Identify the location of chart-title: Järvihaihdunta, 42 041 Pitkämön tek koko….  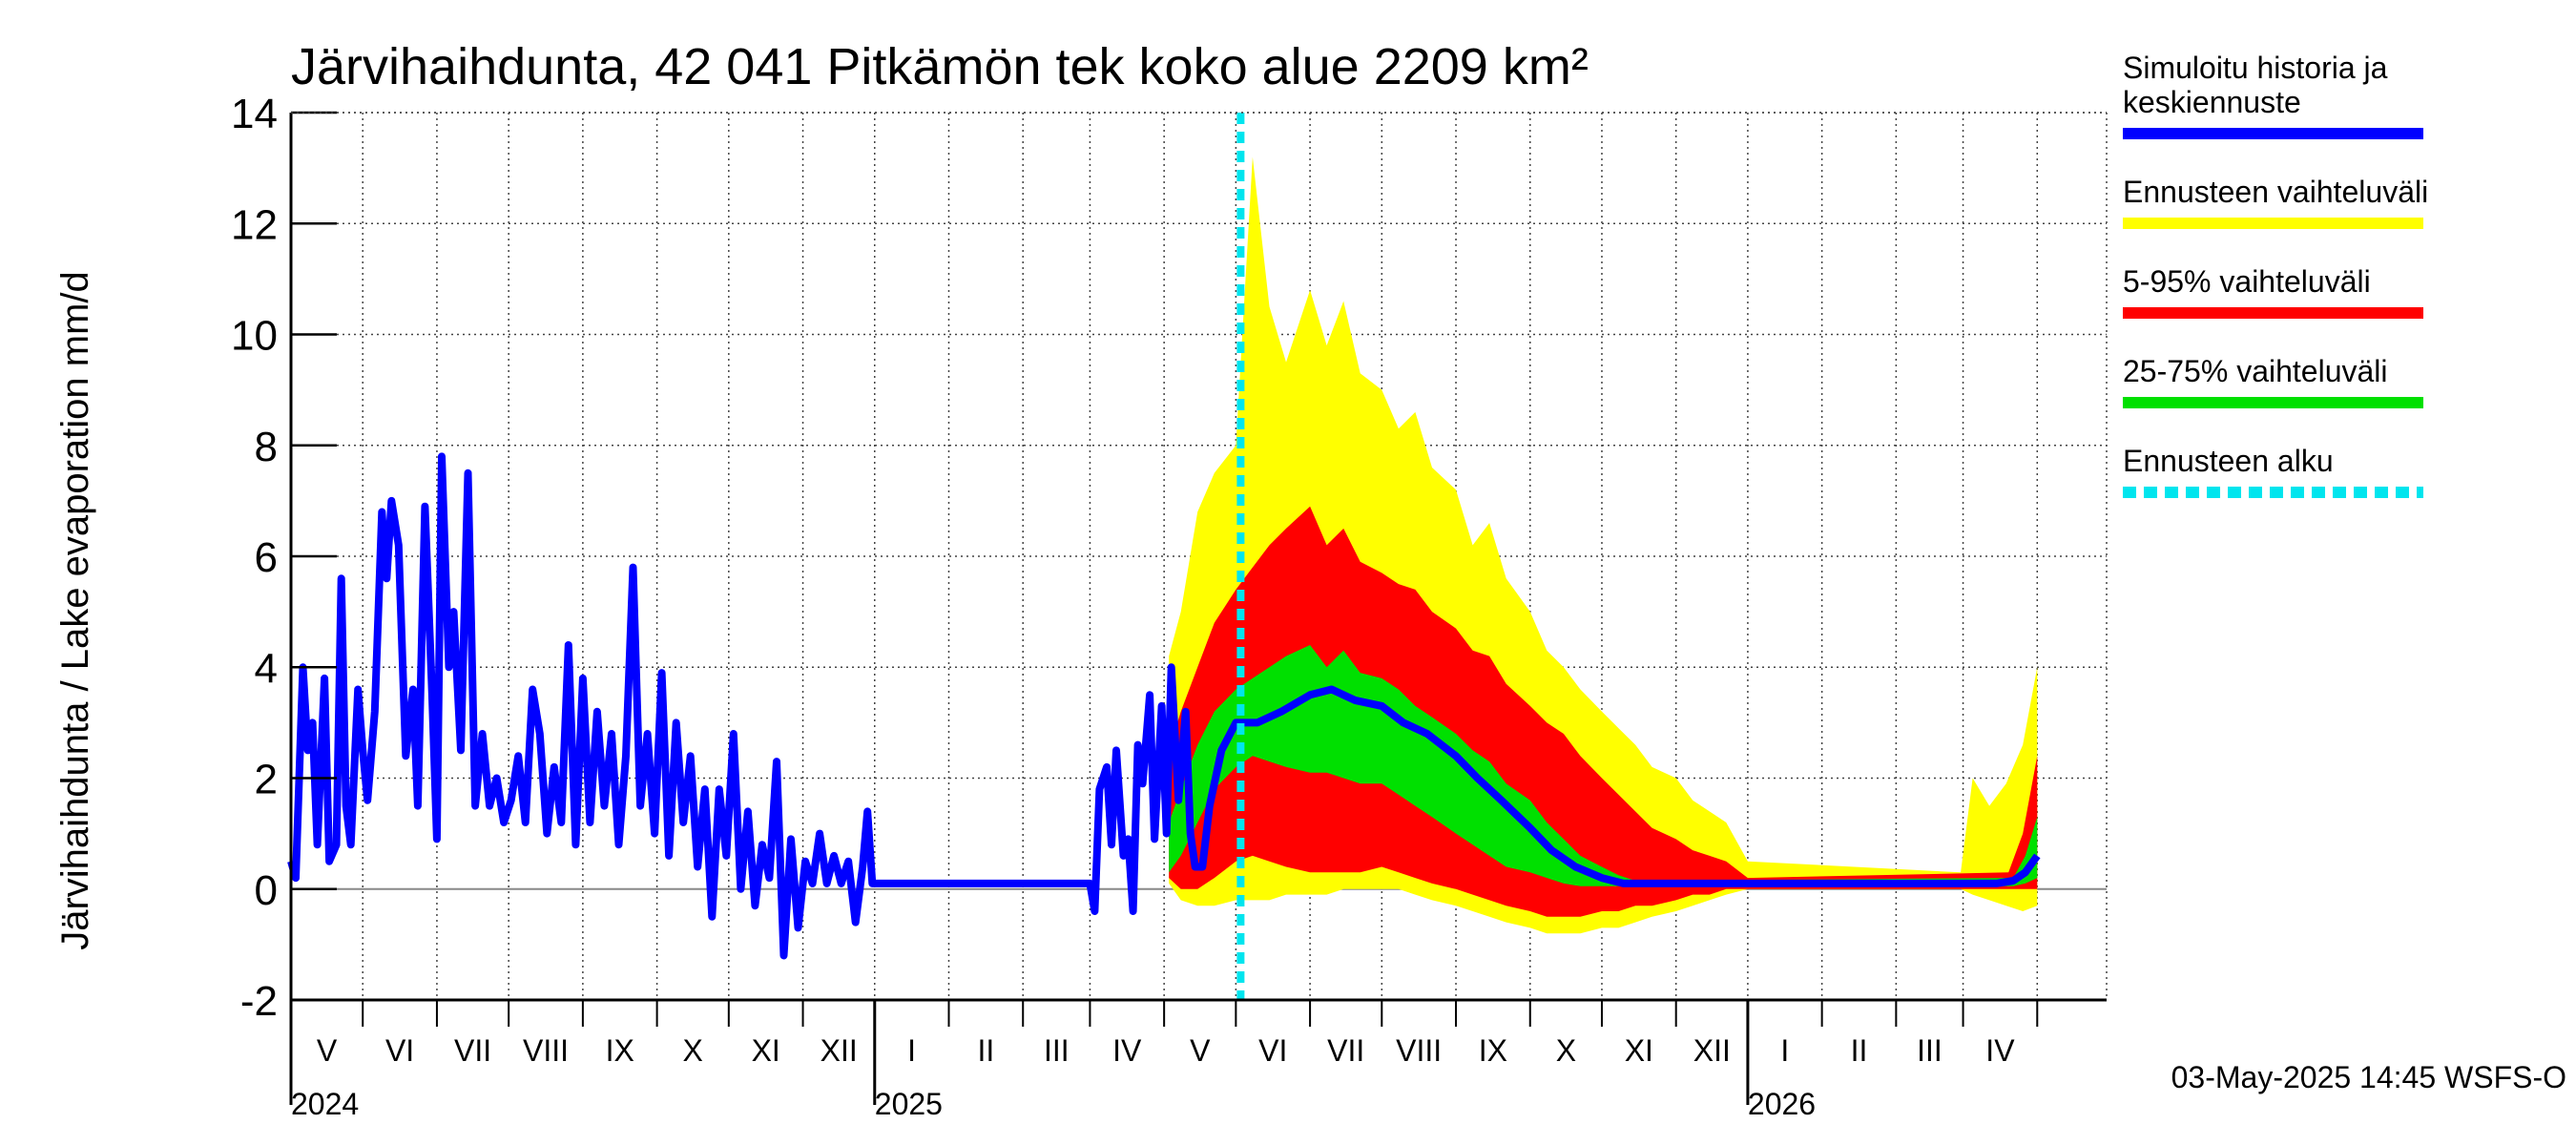
(940, 66).